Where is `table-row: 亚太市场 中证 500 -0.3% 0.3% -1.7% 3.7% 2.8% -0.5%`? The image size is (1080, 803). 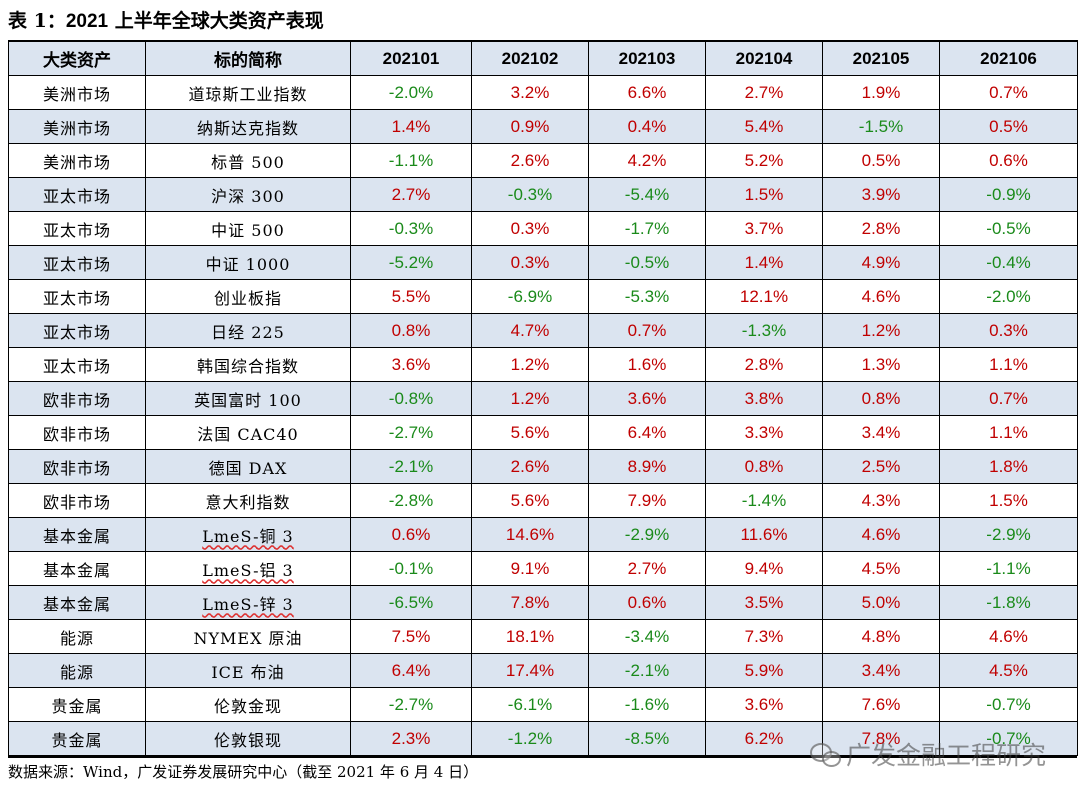
table-row: 亚太市场 中证 500 -0.3% 0.3% -1.7% 3.7% 2.8% -0.5% is located at coordinates (543, 228).